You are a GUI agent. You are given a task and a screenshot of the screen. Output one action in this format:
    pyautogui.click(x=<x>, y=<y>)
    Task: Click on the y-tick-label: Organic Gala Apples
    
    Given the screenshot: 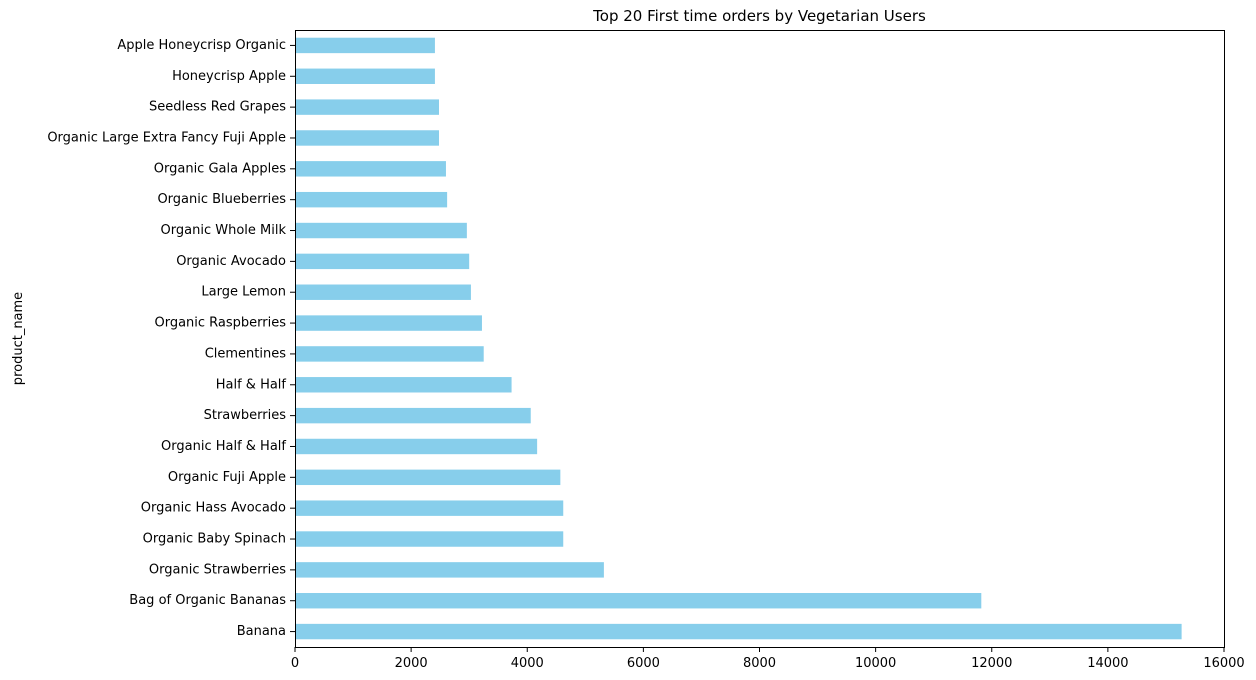 What is the action you would take?
    pyautogui.click(x=220, y=168)
    